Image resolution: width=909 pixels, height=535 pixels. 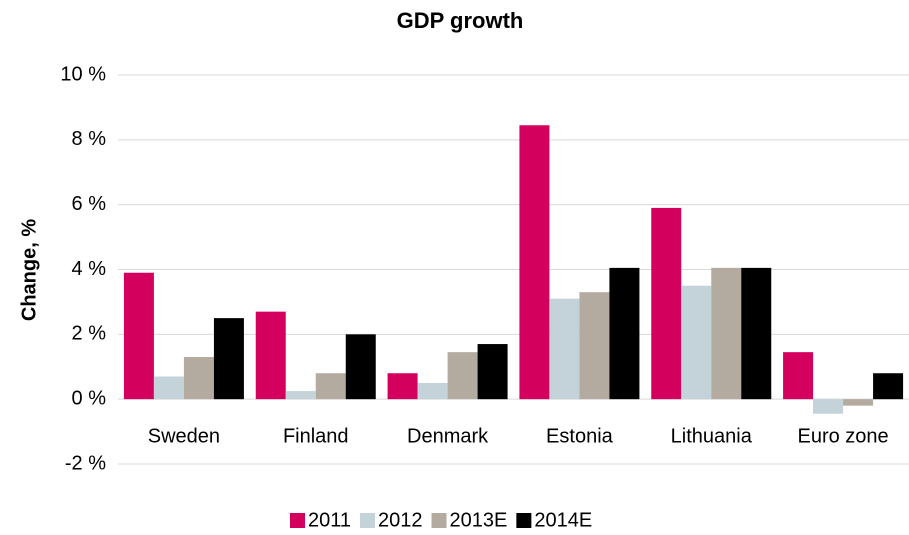 I want to click on y-tick-label: 10 %, so click(x=83, y=74).